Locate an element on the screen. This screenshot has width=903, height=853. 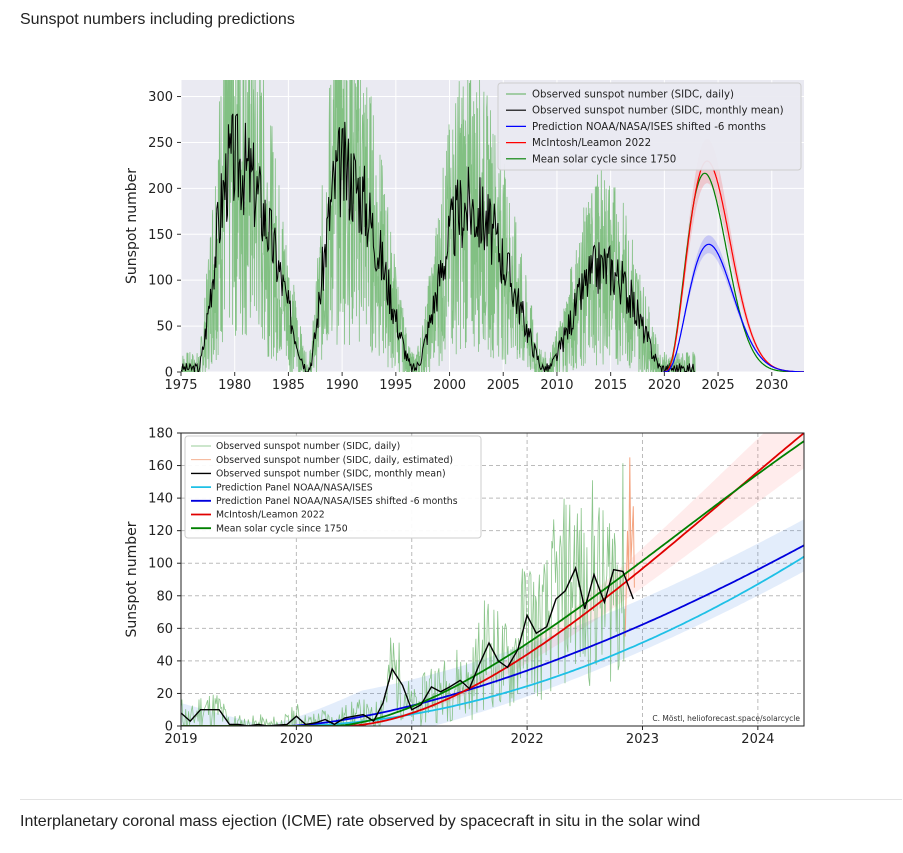
x-tick-label: 2030 is located at coordinates (771, 385).